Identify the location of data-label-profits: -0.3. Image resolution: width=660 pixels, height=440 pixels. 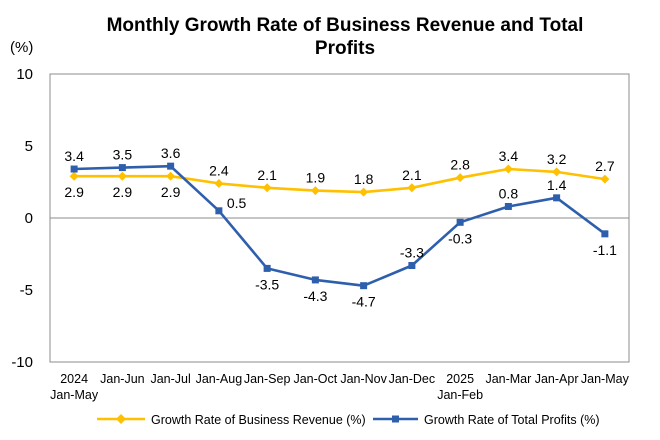
(460, 238).